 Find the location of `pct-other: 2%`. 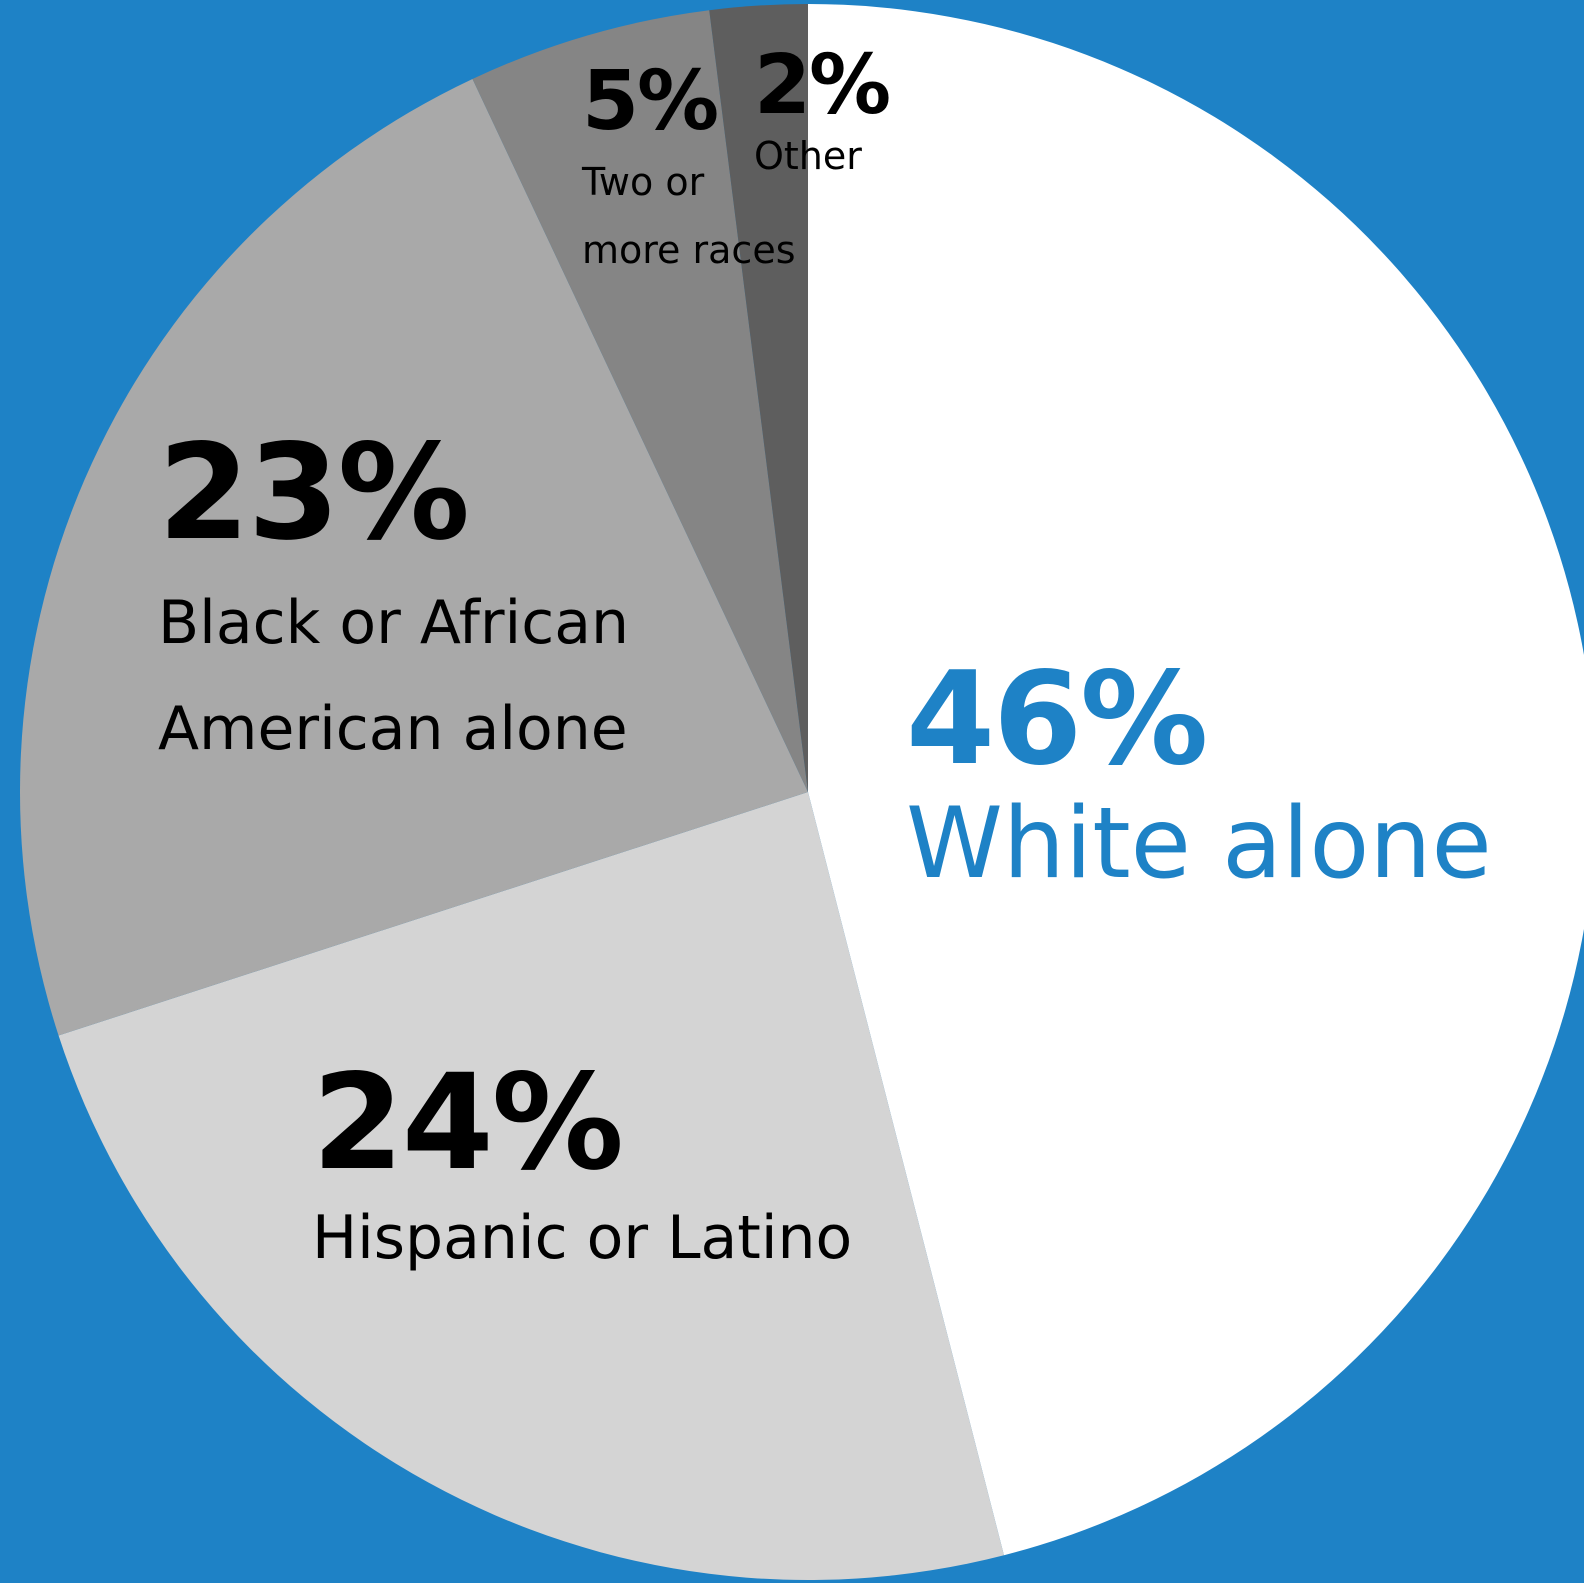

pct-other: 2% is located at coordinates (822, 85).